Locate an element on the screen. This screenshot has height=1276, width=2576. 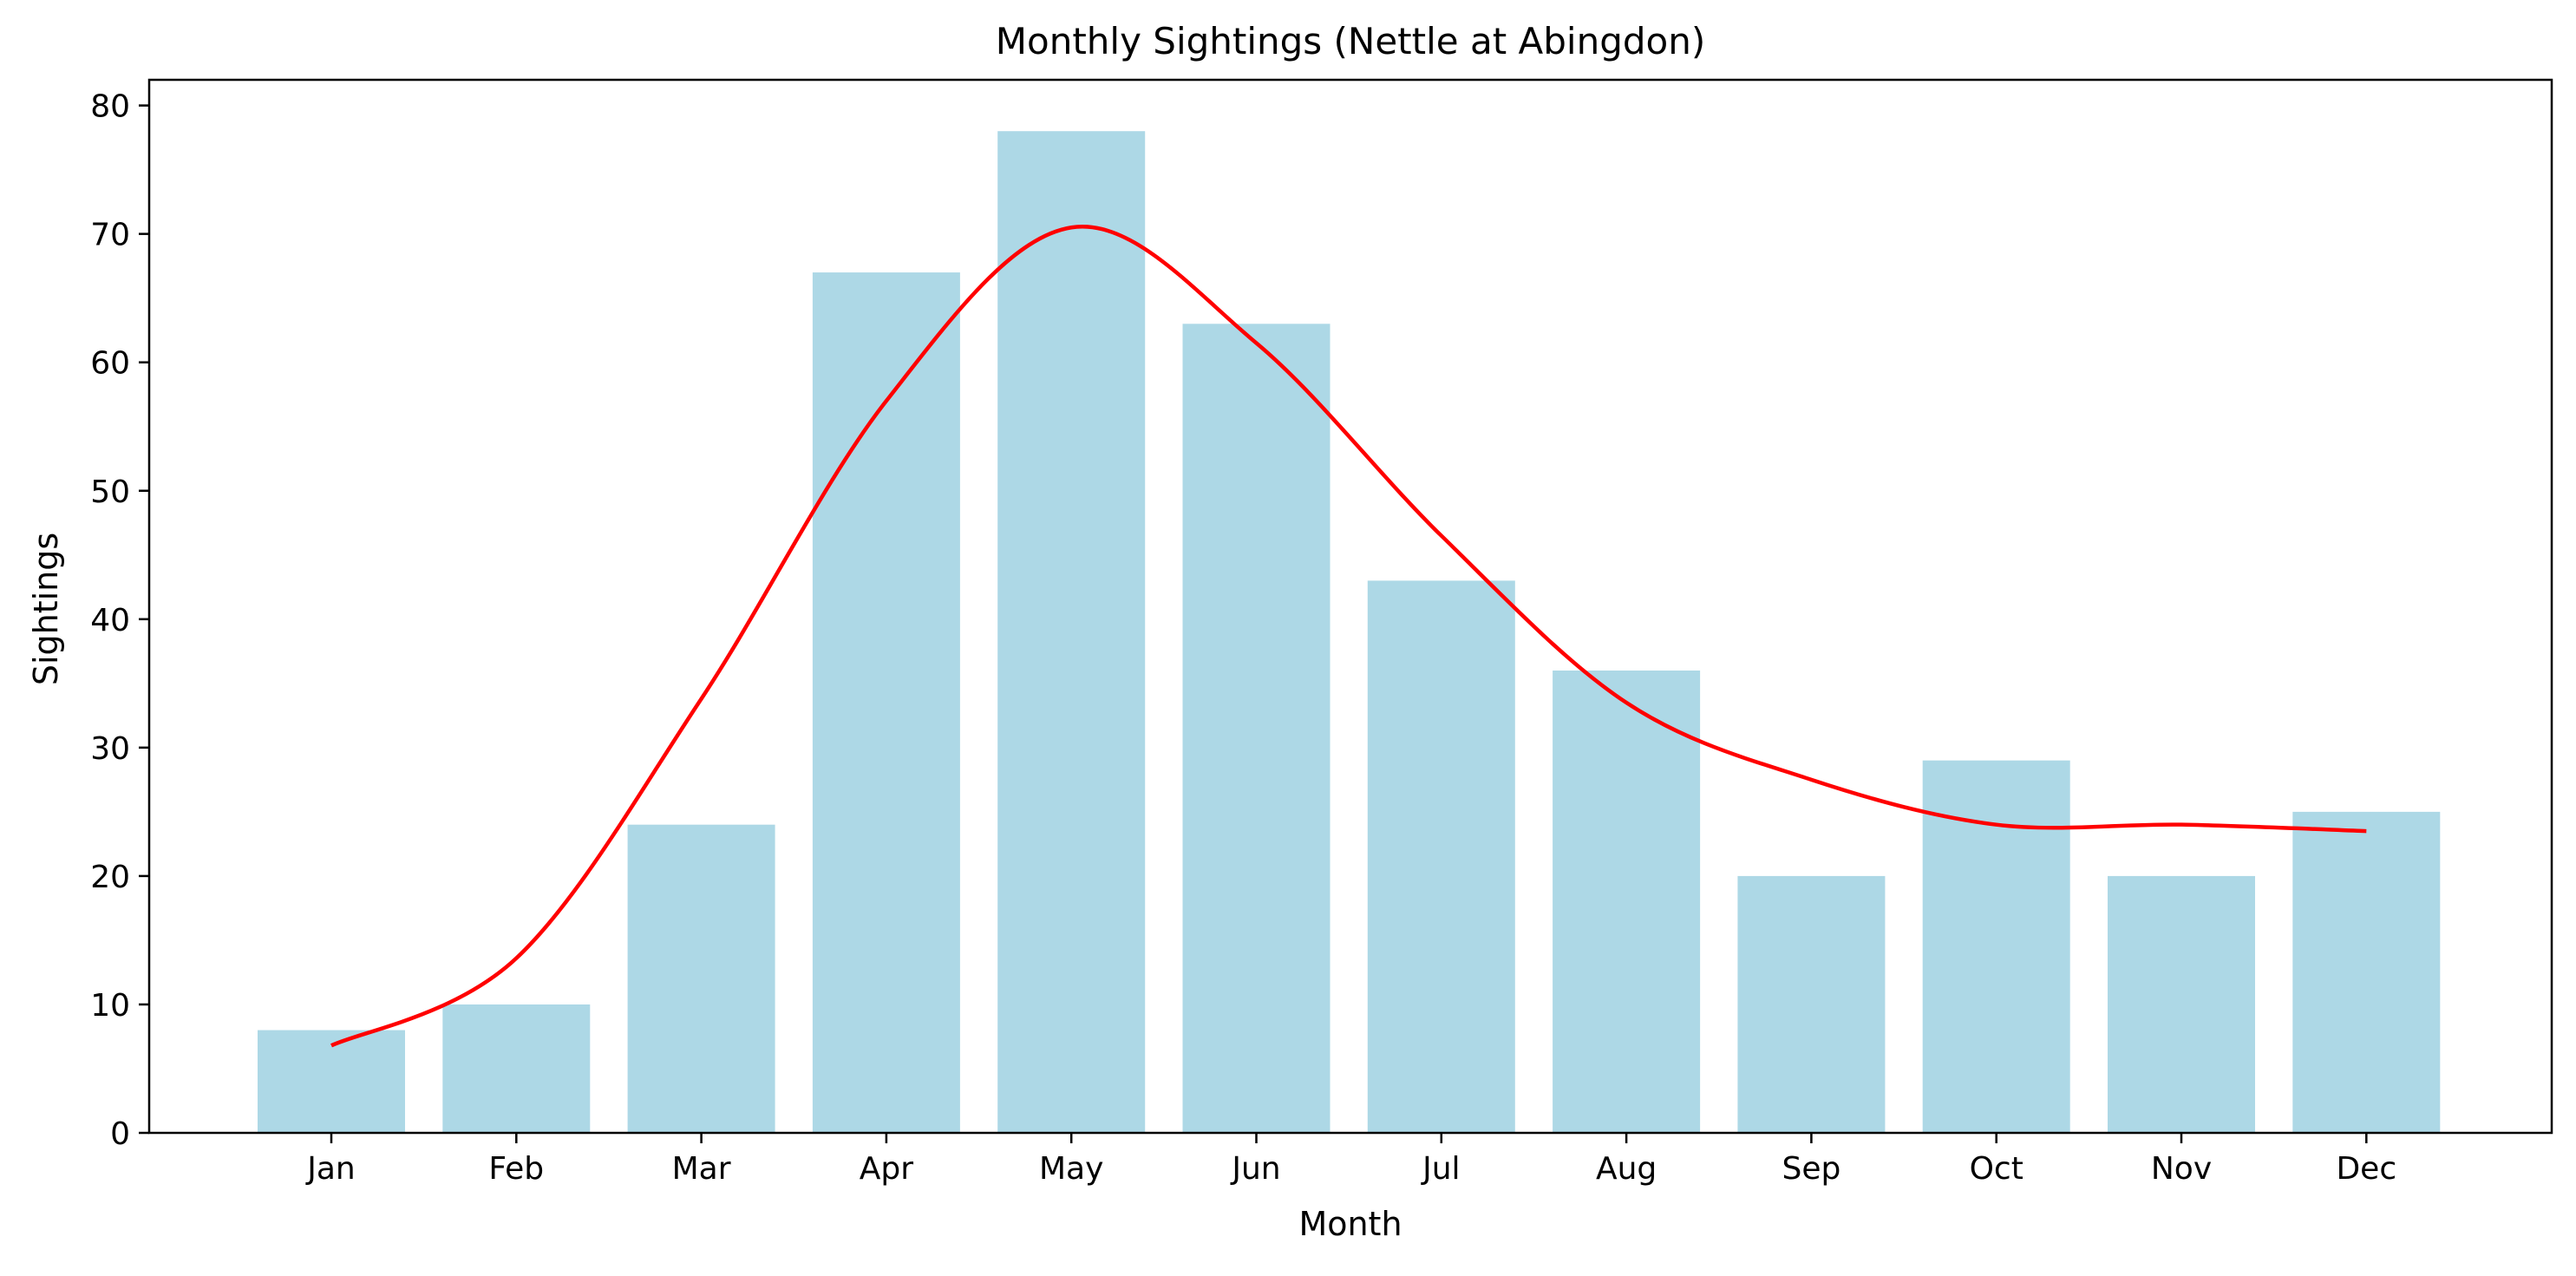
bar-oct is located at coordinates (1996, 946).